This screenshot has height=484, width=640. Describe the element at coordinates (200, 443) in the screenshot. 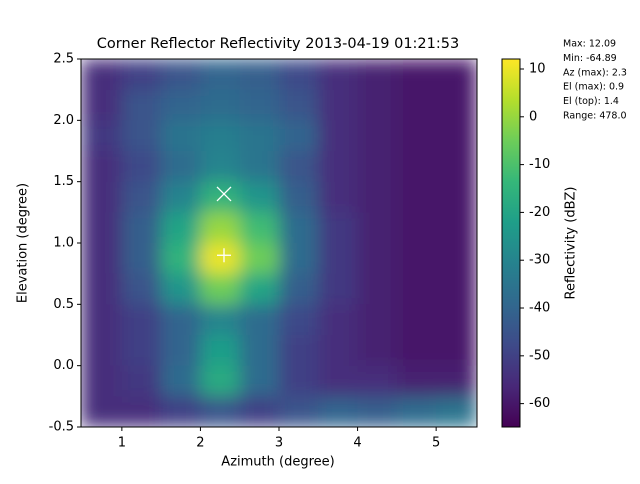

I see `x-tick-label: 2` at that location.